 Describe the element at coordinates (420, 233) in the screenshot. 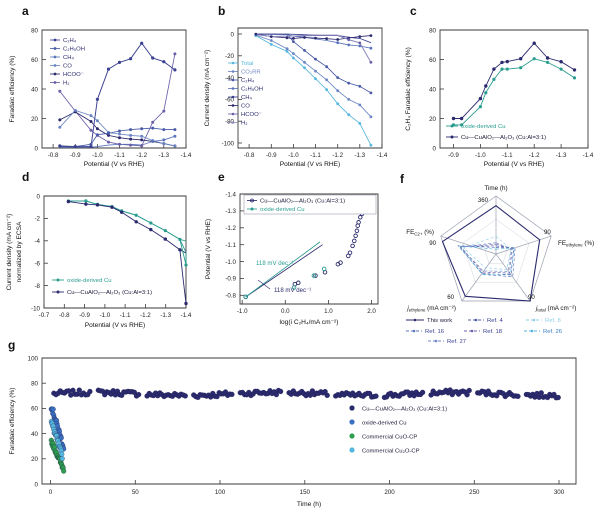

I see `radar-axis-left: FEC2+ (%)` at that location.